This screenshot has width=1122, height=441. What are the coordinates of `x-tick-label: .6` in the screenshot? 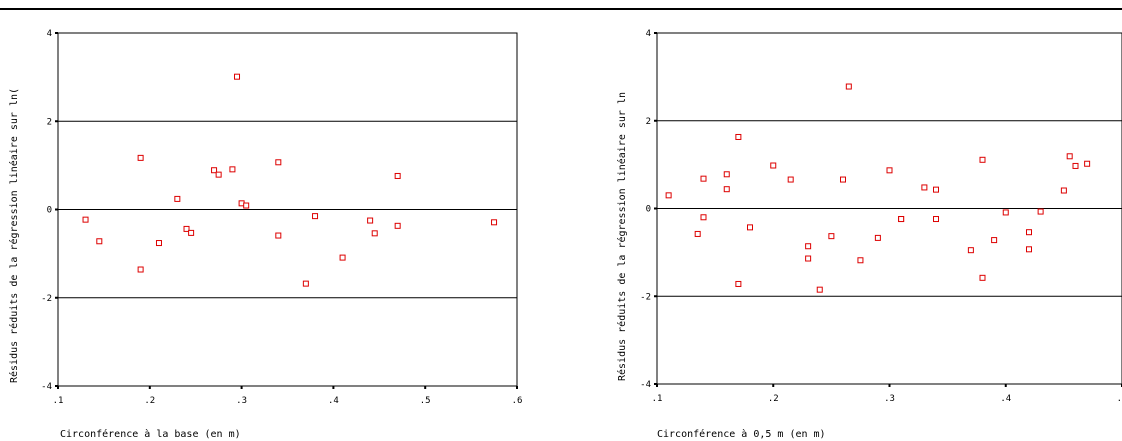 It's located at (517, 401).